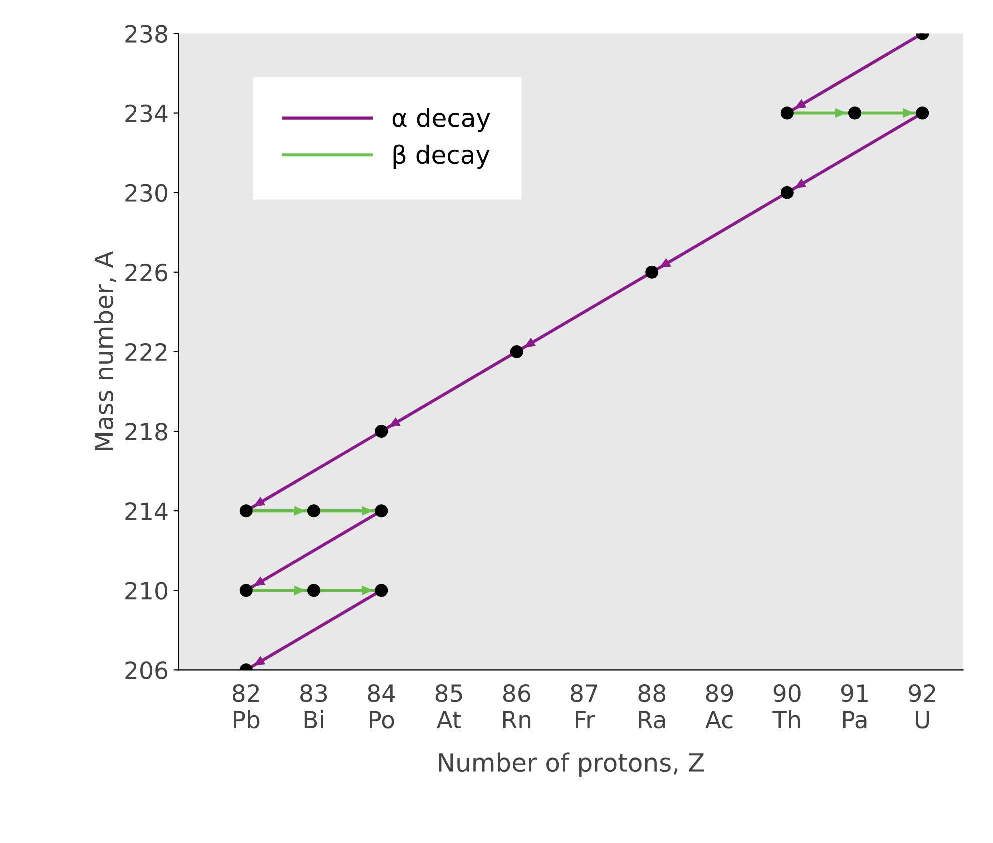  What do you see at coordinates (652, 706) in the screenshot?
I see `x-tick-label: 88 Ra` at bounding box center [652, 706].